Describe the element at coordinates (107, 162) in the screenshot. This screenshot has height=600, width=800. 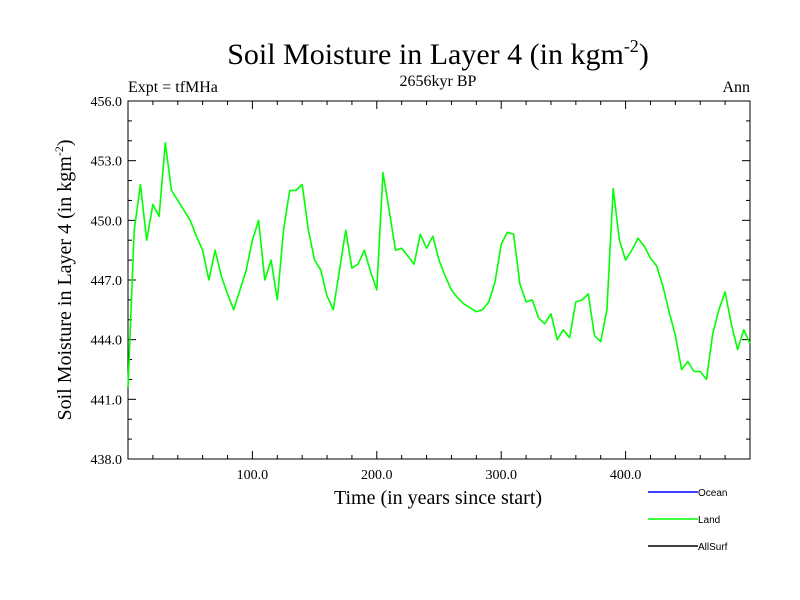
I see `y-tick-label: 453.0` at that location.